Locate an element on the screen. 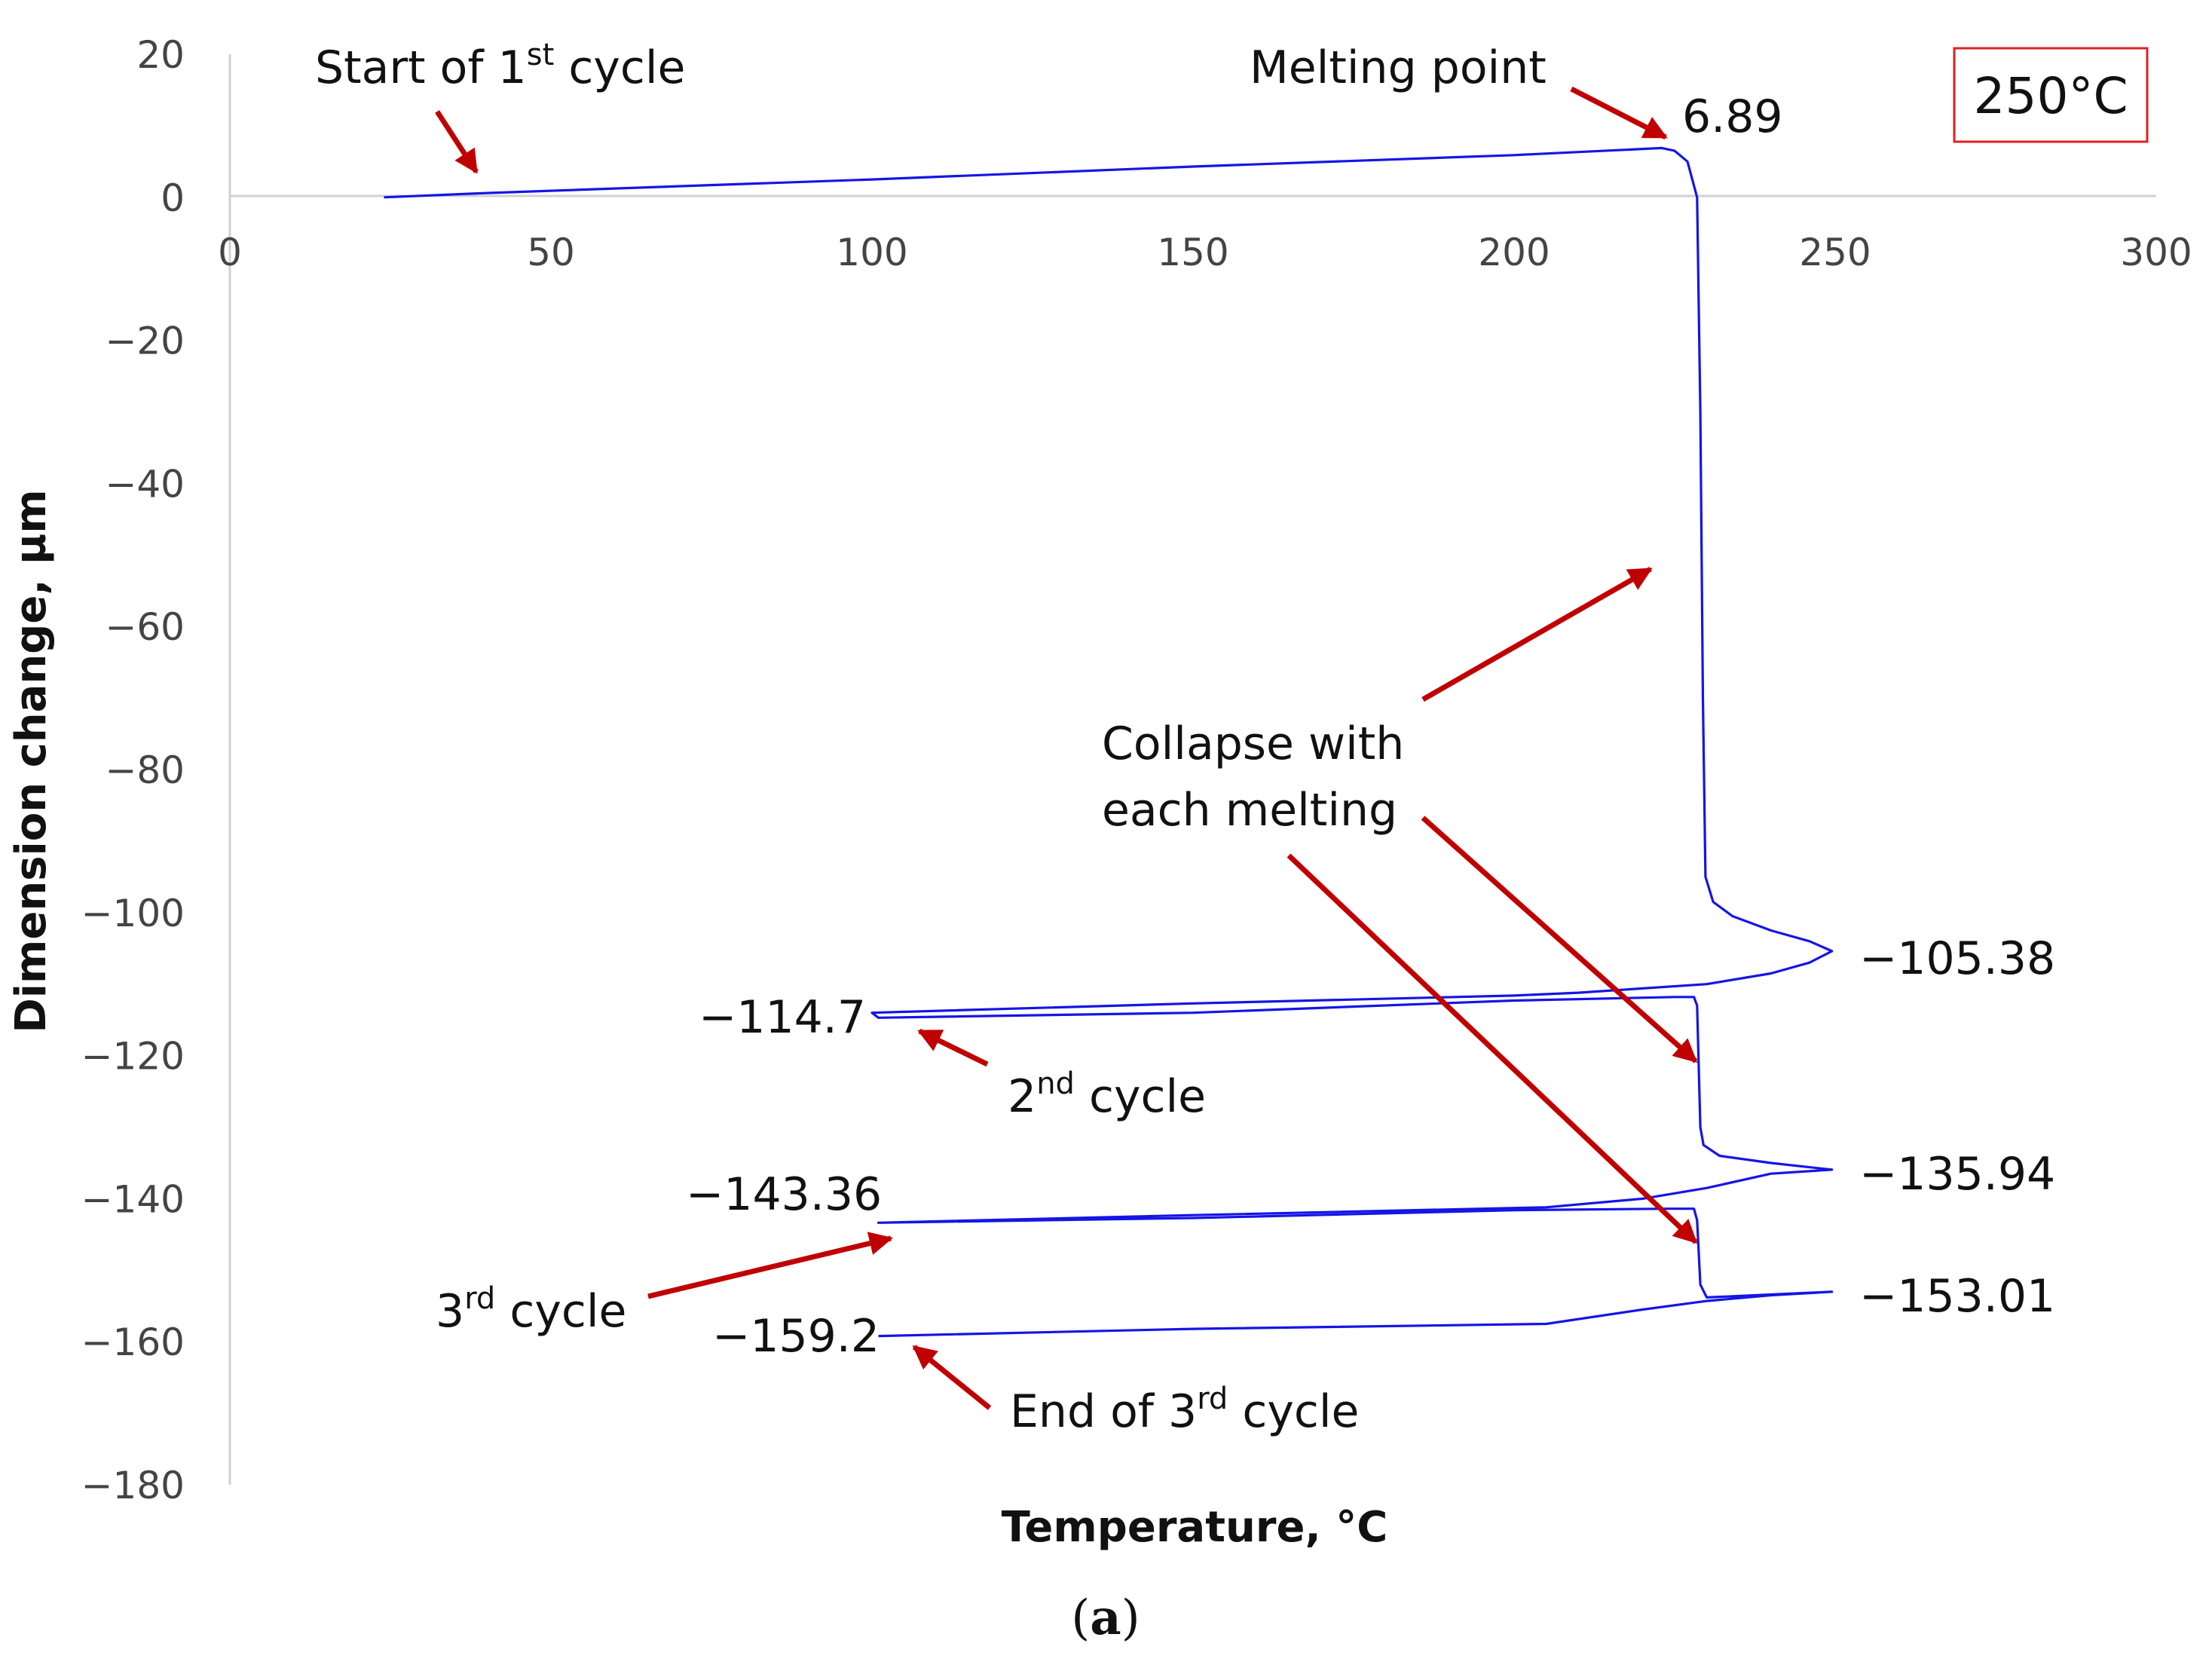 The height and width of the screenshot is (1677, 2212). figure-caption: (a) is located at coordinates (1106, 1618).